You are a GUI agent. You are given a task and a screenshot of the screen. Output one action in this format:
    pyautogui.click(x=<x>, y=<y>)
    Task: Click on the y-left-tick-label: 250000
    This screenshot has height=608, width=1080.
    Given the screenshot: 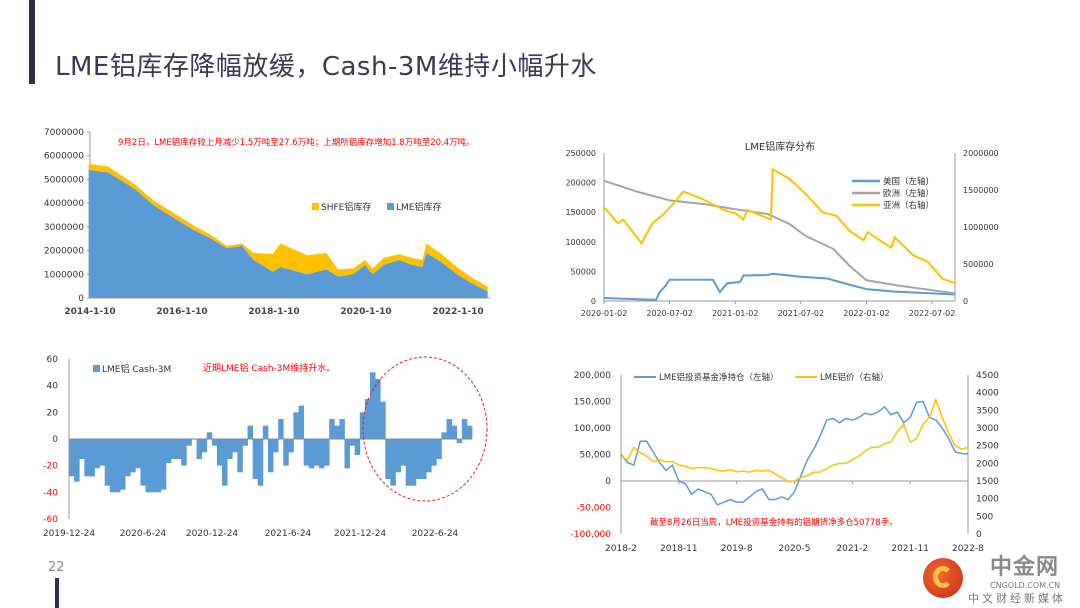 What is the action you would take?
    pyautogui.click(x=580, y=153)
    